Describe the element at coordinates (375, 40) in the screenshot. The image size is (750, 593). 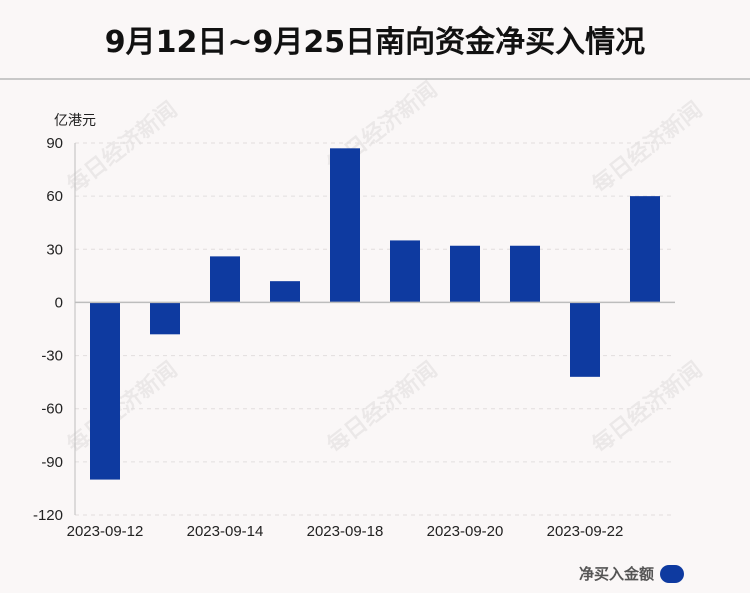
I see `chart-title: 9月12日~9月25日南向资金净买入情况` at that location.